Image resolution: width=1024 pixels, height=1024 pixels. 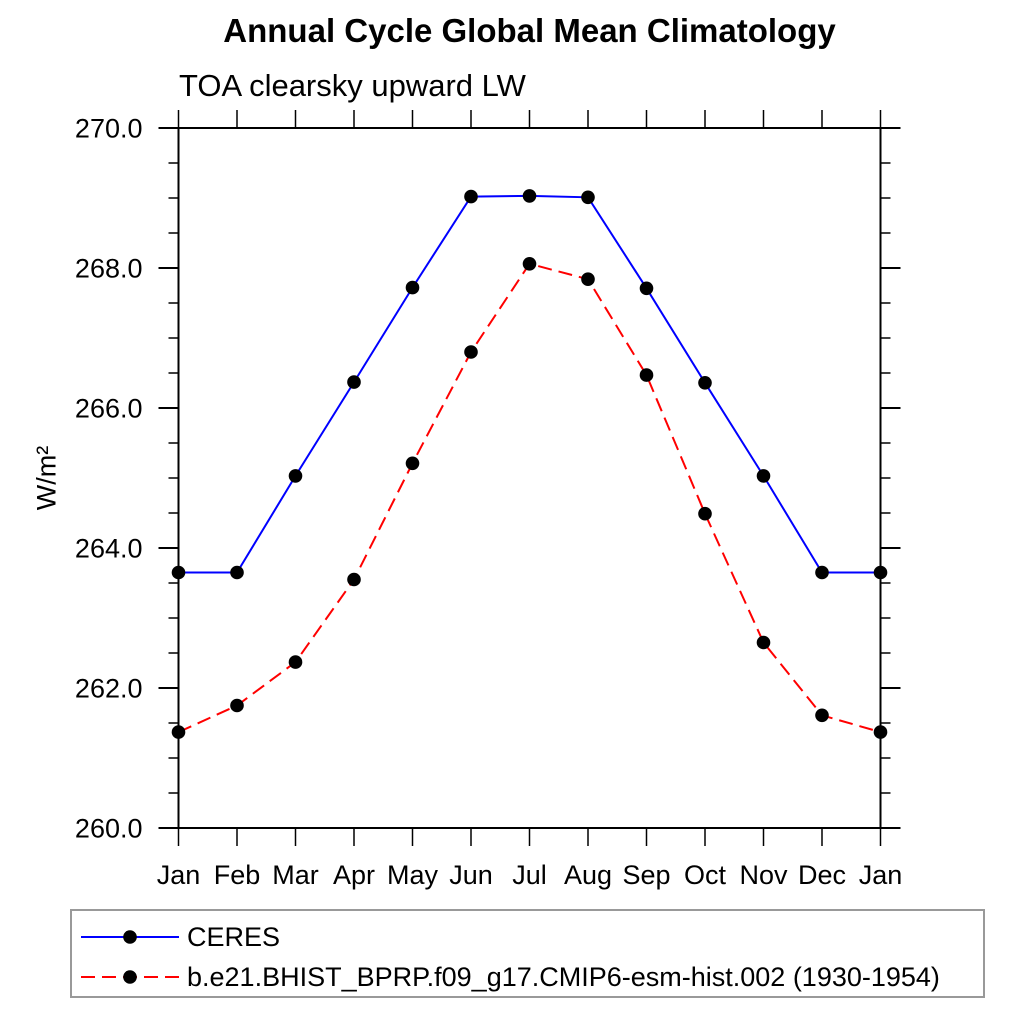 What do you see at coordinates (529, 30) in the screenshot?
I see `chart-title: Annual Cycle Global Mean Climatology` at bounding box center [529, 30].